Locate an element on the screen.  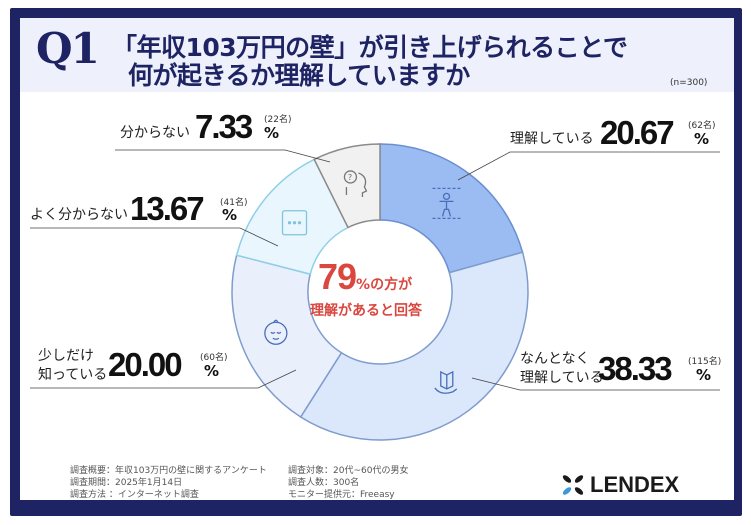
header-band is located at coordinates (377, 55).